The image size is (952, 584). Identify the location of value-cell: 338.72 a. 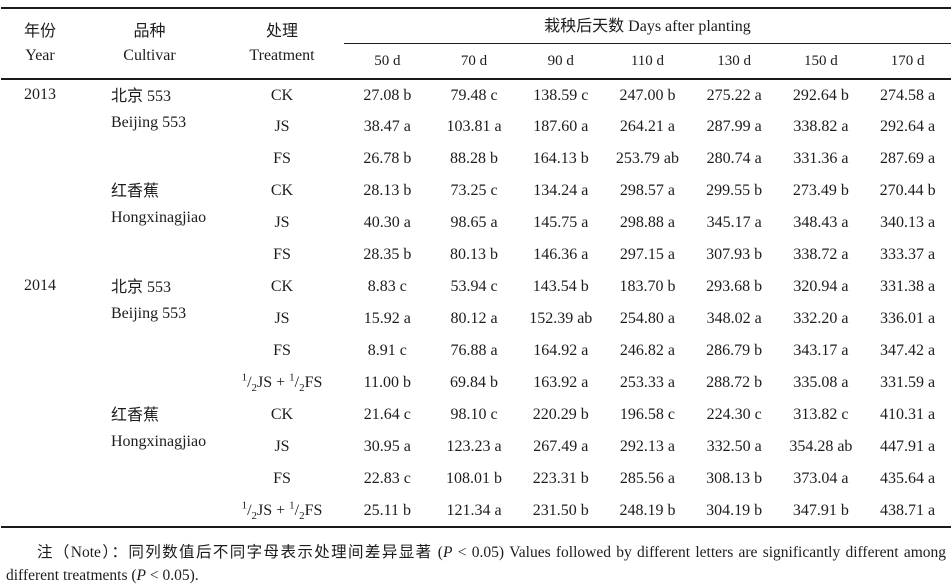
(821, 254).